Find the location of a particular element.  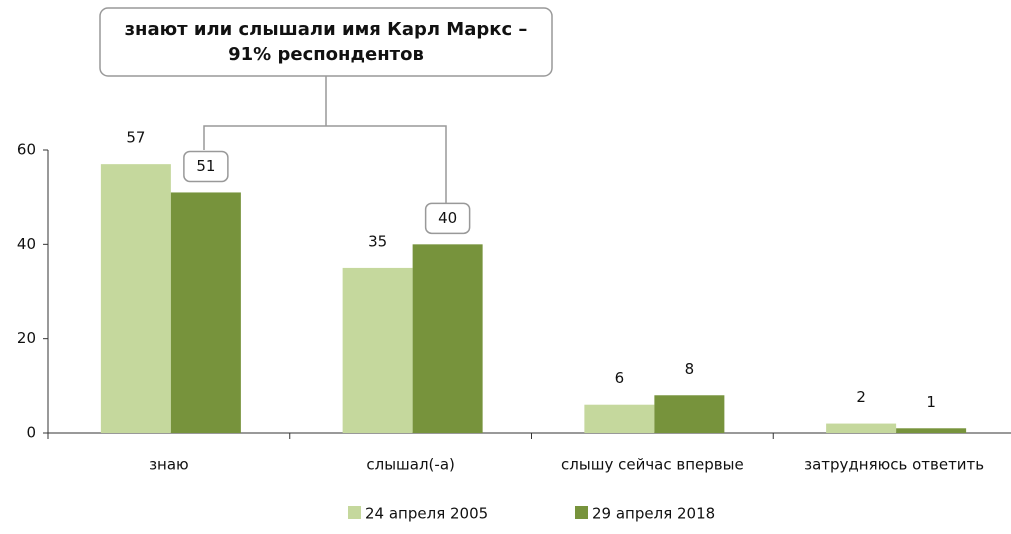

x-tick-label: слышу сейчас впервые is located at coordinates (652, 465).